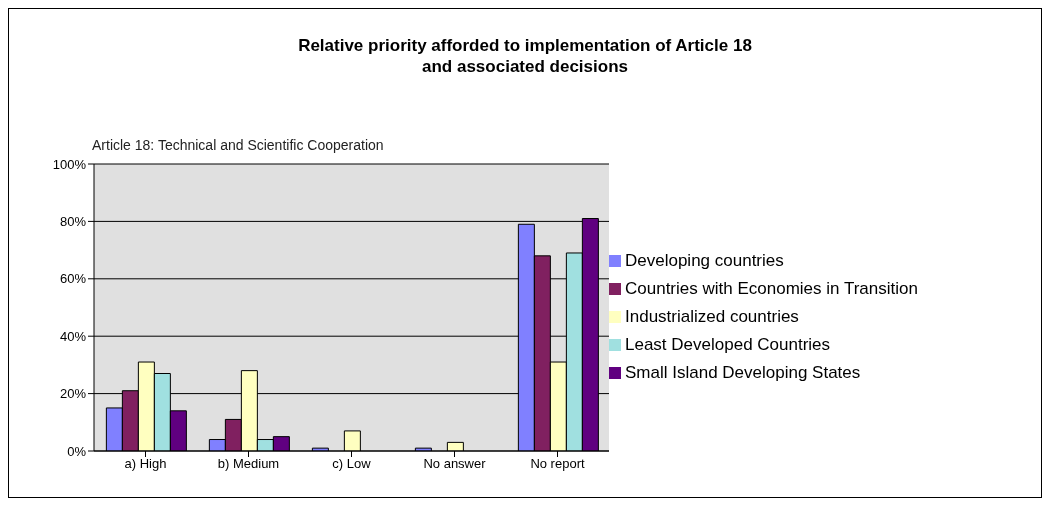  Describe the element at coordinates (704, 260) in the screenshot. I see `legend-label: Developing countries` at that location.